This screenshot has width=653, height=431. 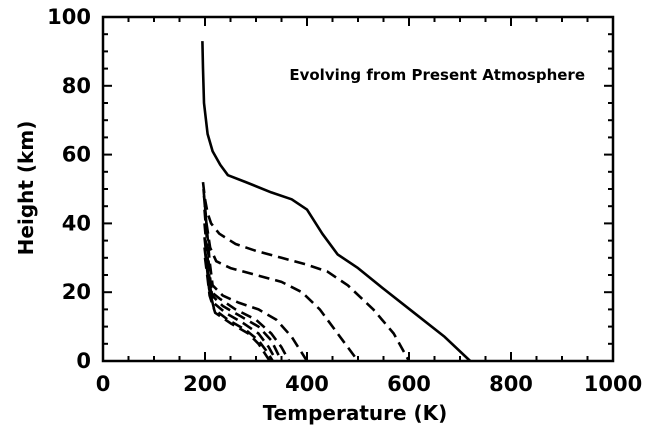 I want to click on y-tick-label: 20, so click(x=76, y=292).